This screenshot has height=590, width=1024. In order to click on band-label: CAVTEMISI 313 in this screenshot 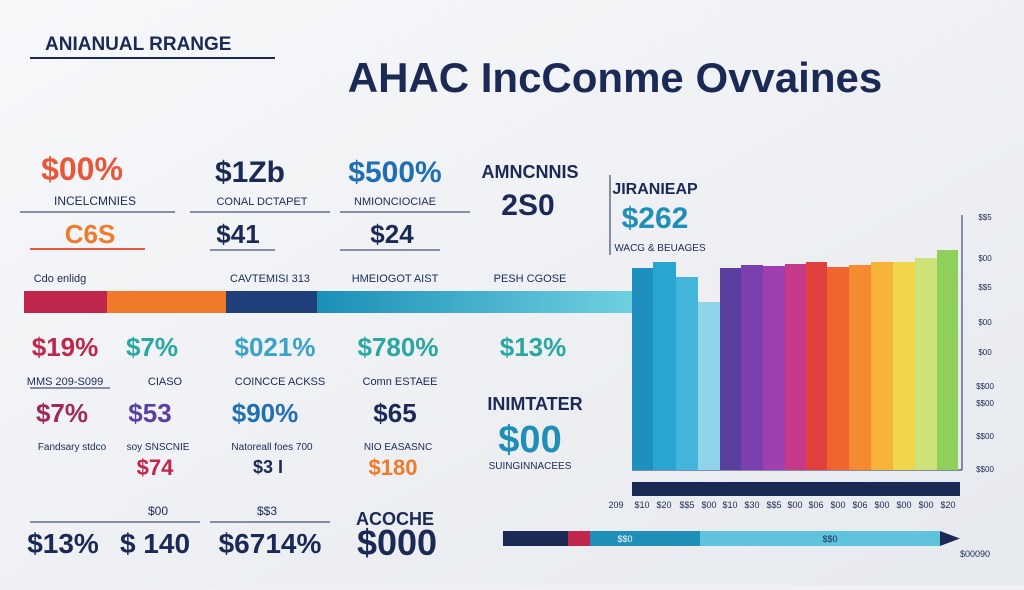, I will do `click(270, 279)`.